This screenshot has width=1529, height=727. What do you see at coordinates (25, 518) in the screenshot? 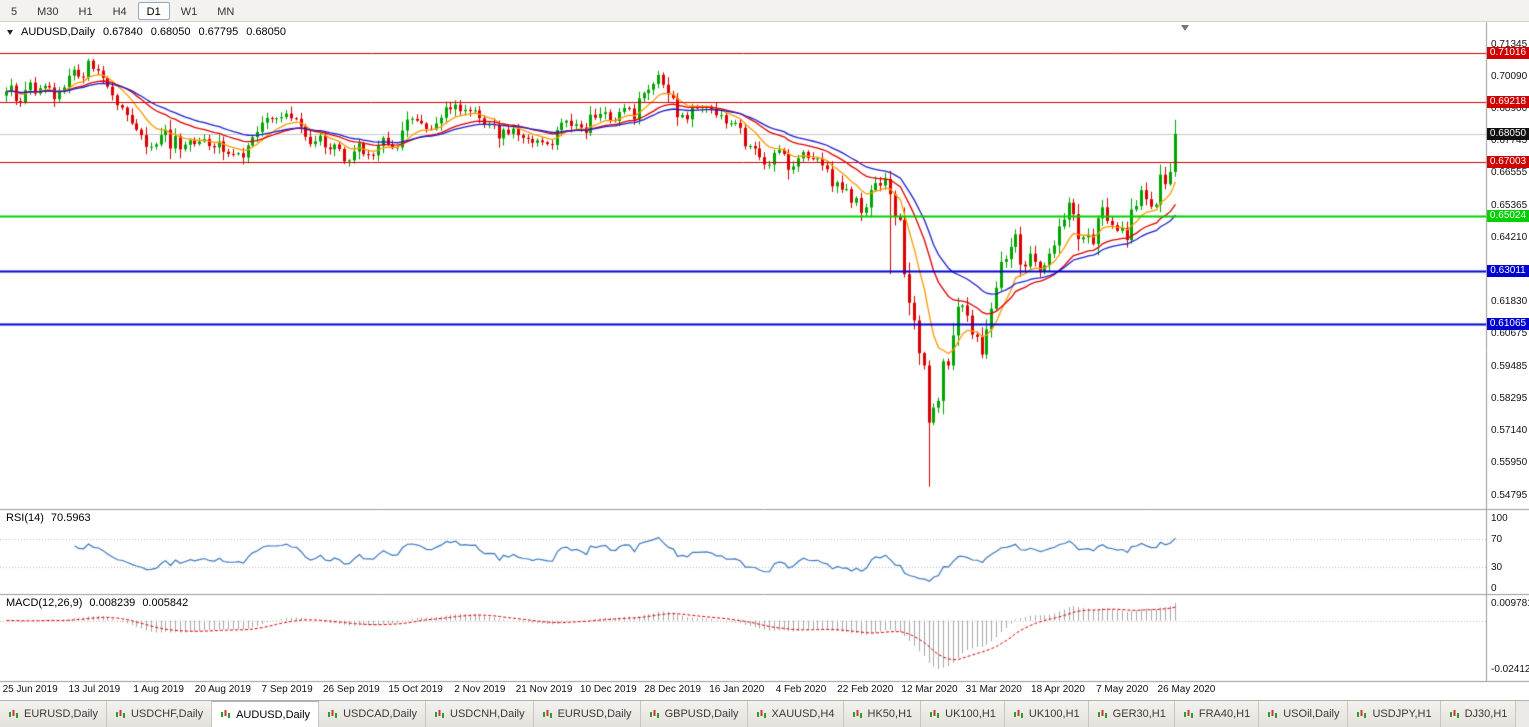
I see `rsi-name: RSI(14)` at bounding box center [25, 518].